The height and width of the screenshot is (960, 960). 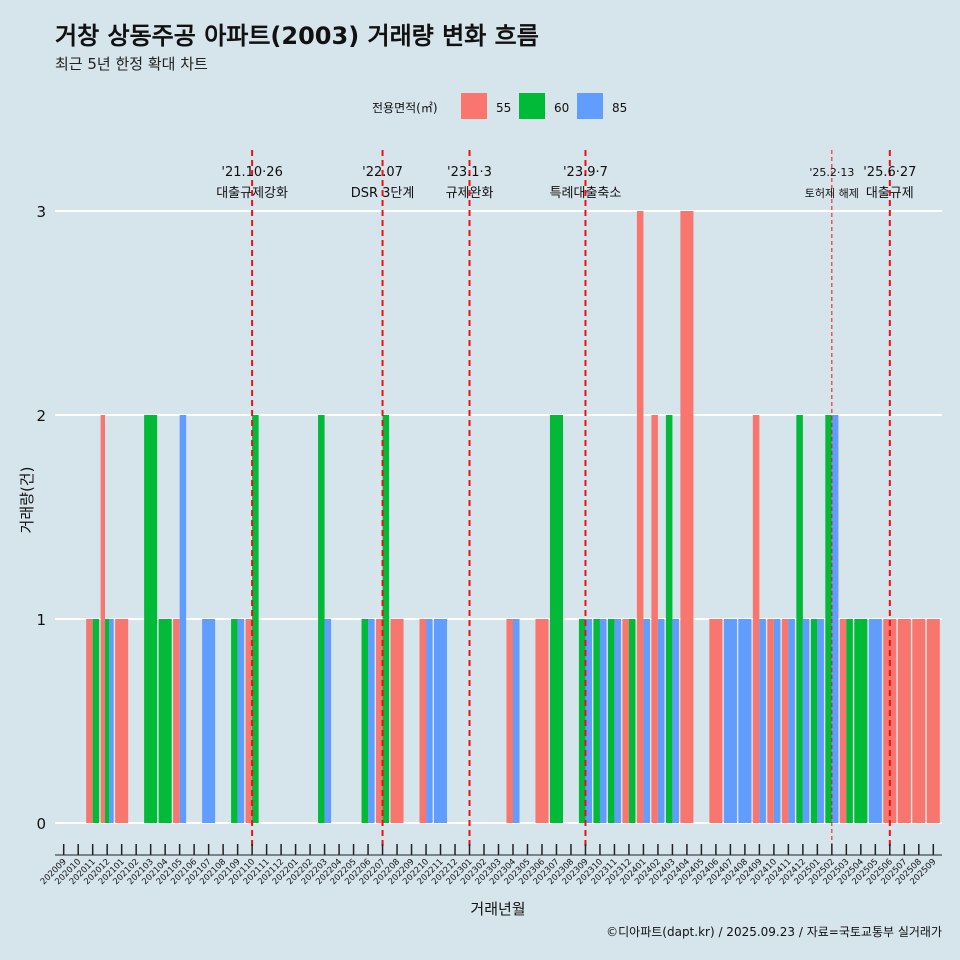 I want to click on y-tick-label: 0, so click(x=41, y=824).